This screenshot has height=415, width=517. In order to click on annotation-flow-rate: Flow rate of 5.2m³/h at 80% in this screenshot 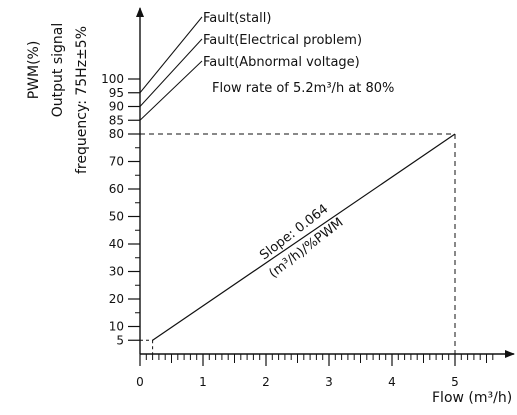, I will do `click(303, 88)`.